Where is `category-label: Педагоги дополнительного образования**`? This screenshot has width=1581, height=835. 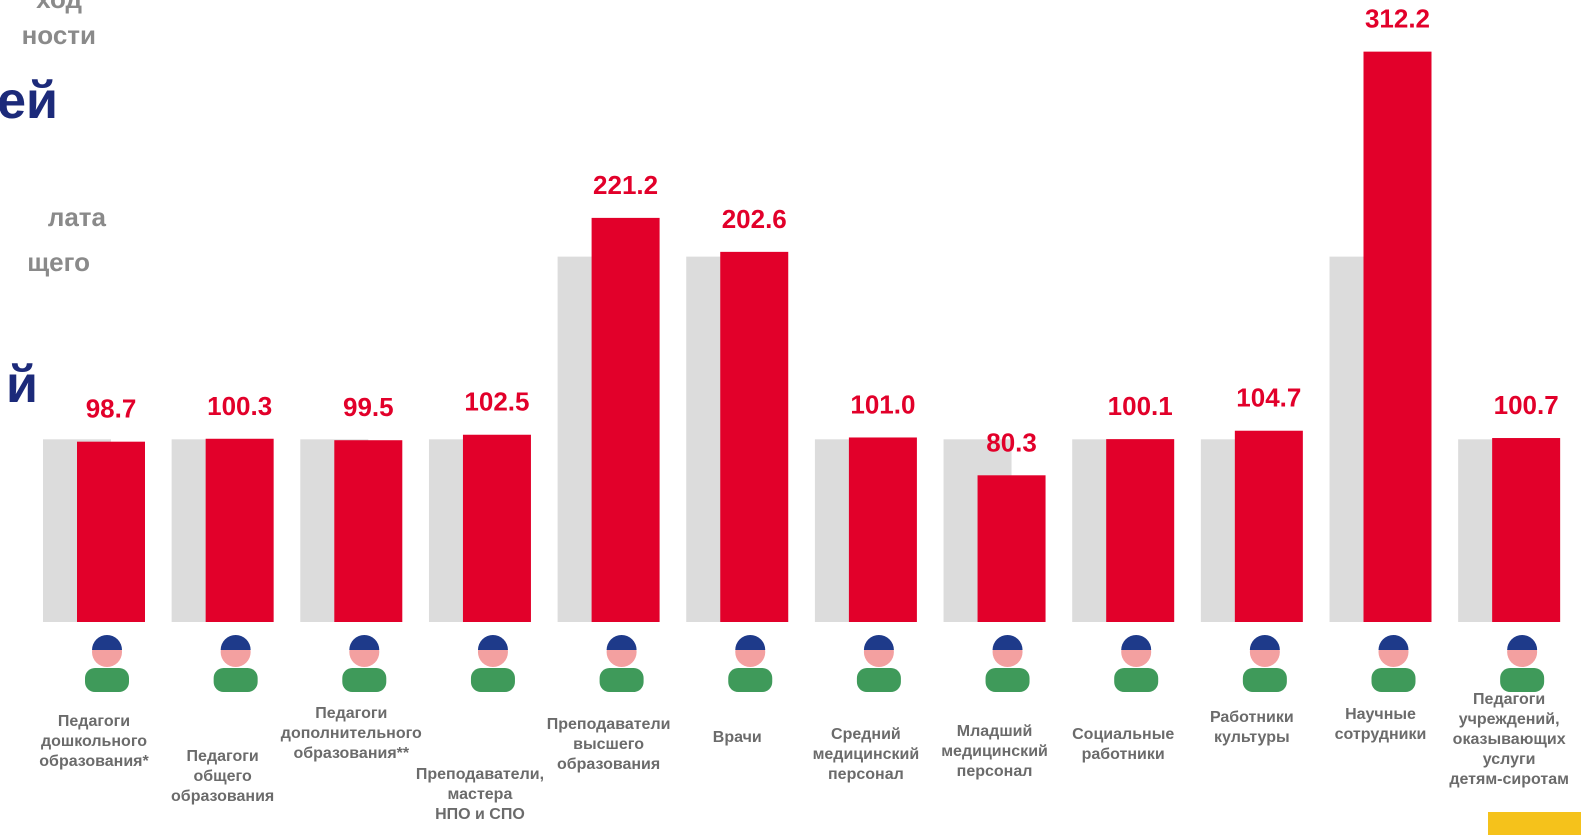
category-label: Педагоги дополнительного образования** is located at coordinates (351, 733).